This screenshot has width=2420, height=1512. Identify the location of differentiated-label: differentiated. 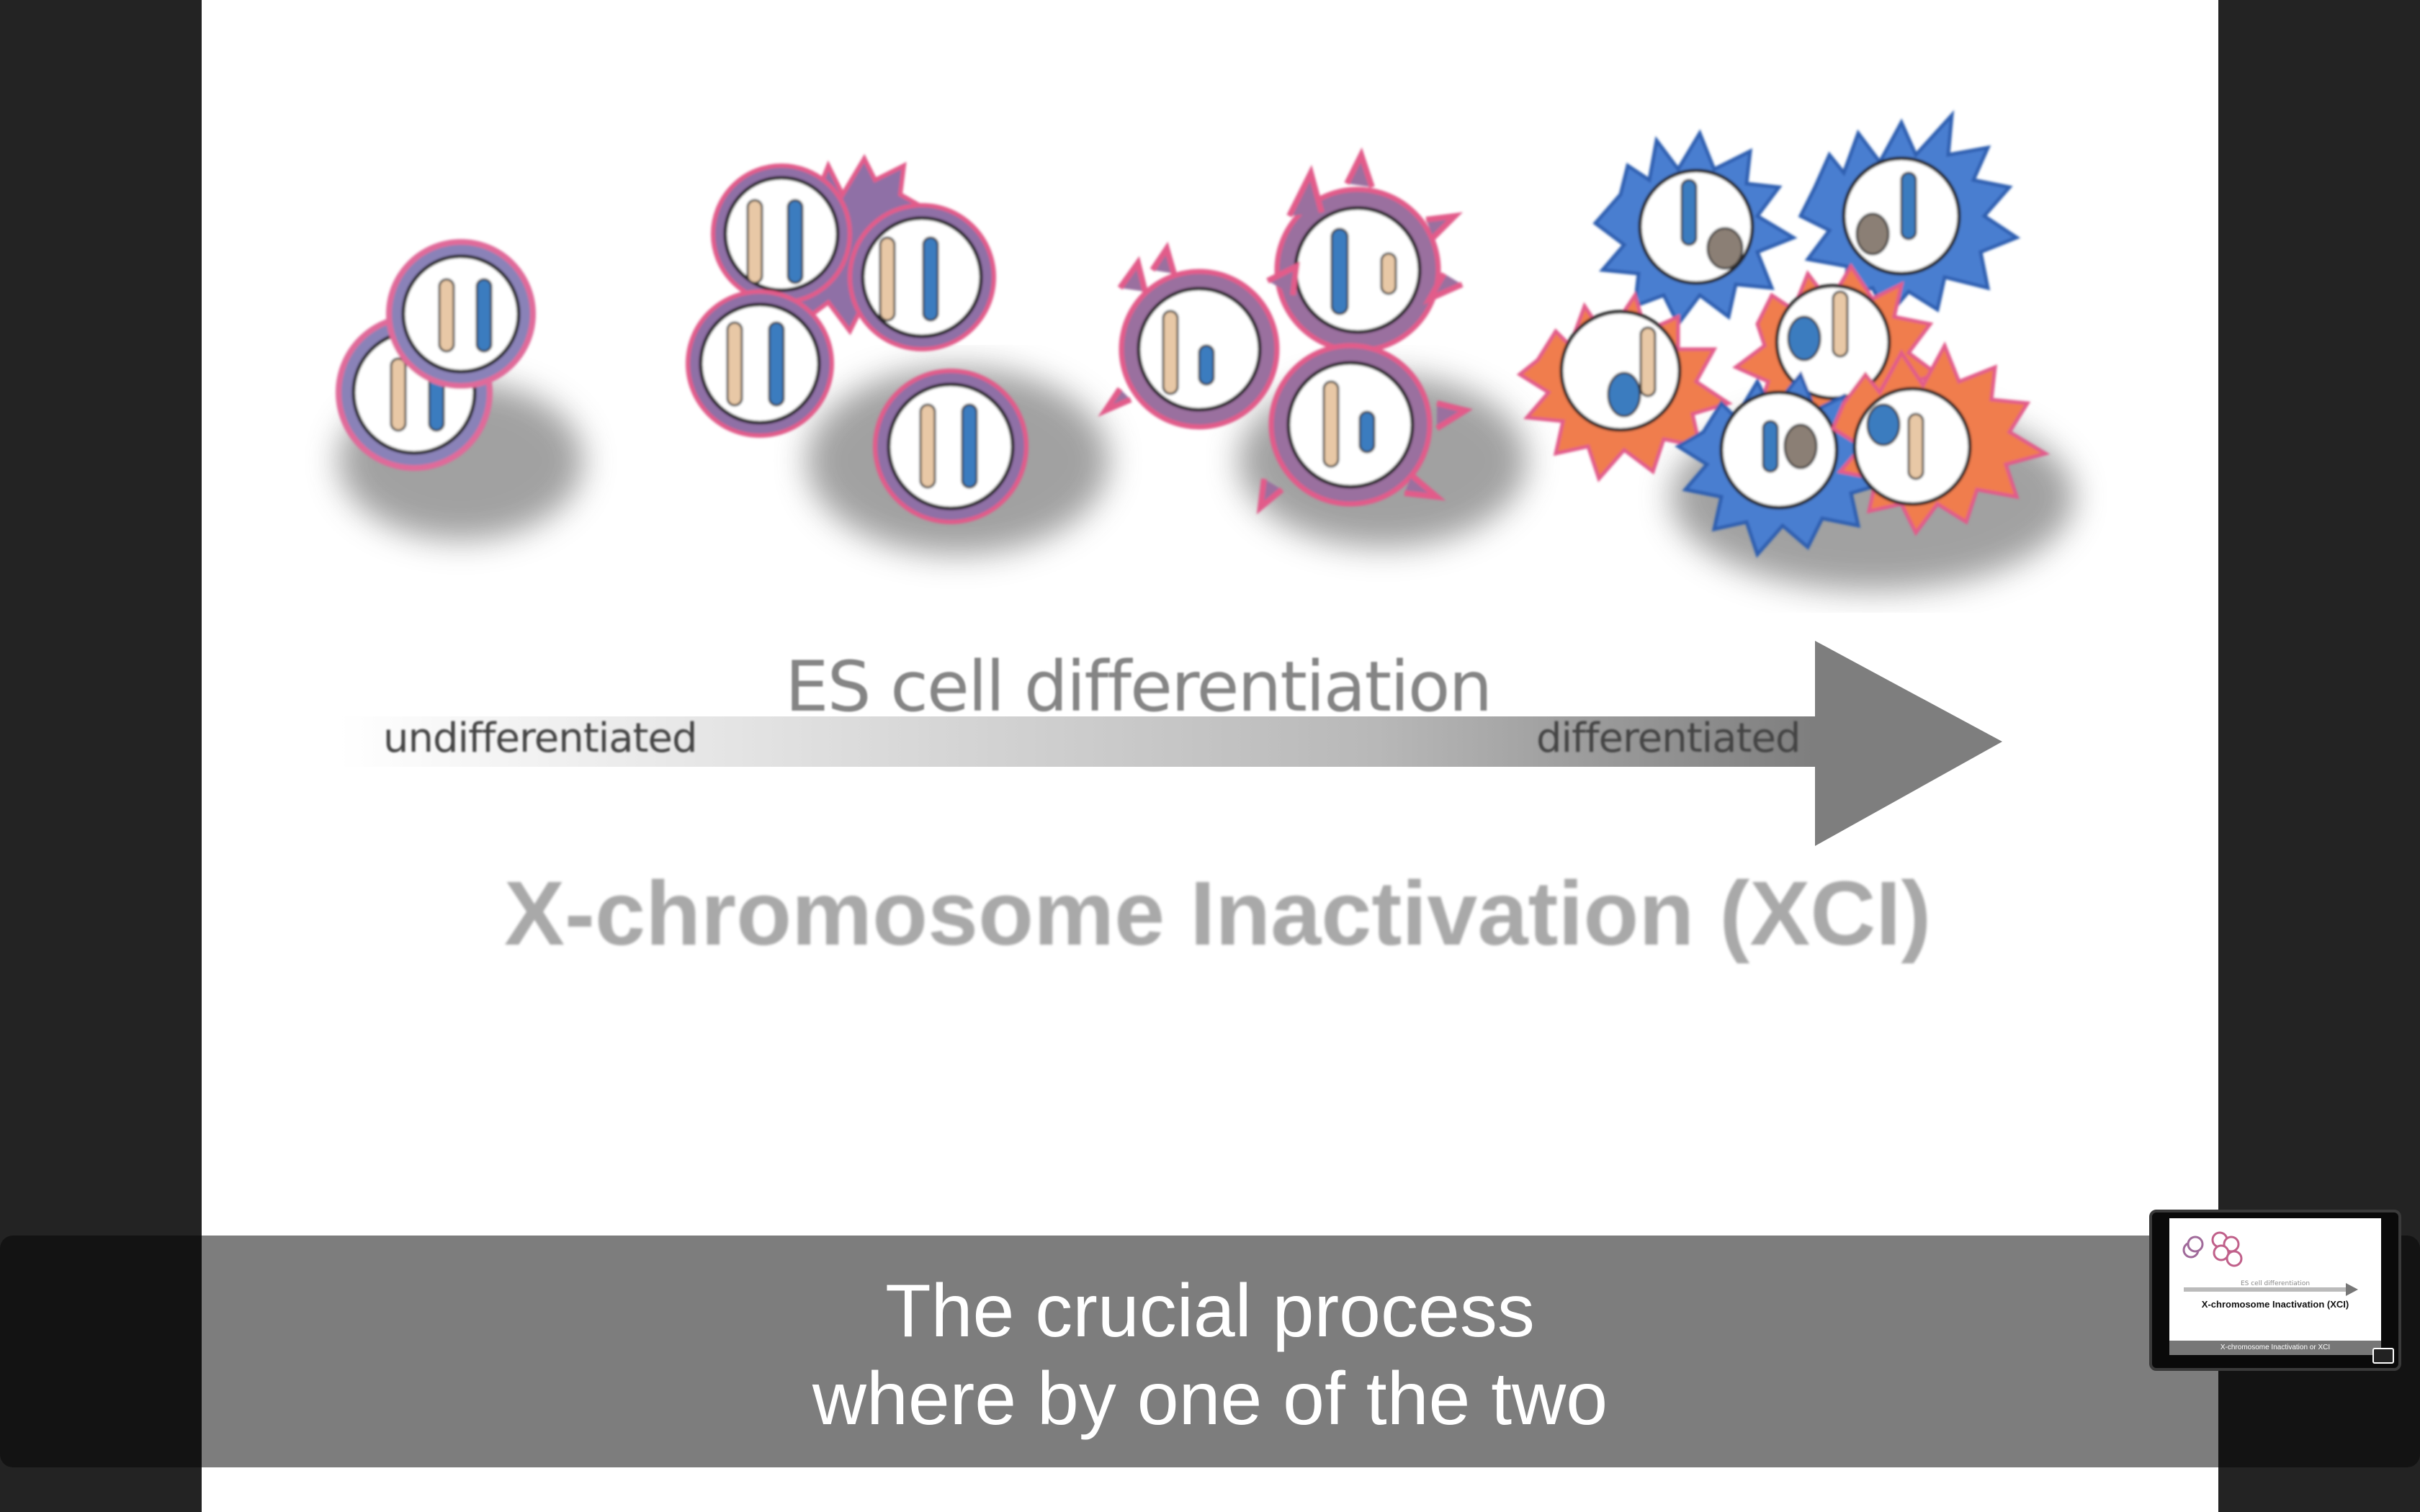
(1668, 738).